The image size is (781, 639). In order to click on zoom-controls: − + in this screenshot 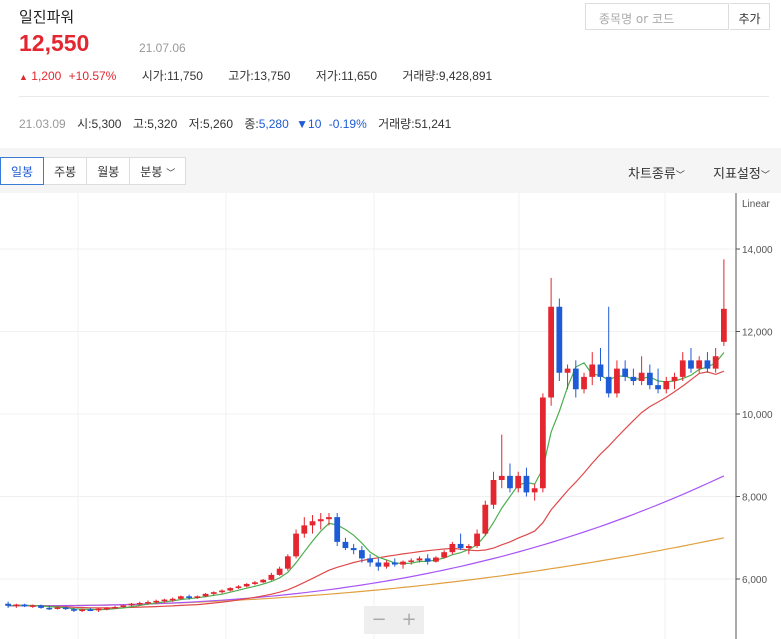, I will do `click(394, 620)`.